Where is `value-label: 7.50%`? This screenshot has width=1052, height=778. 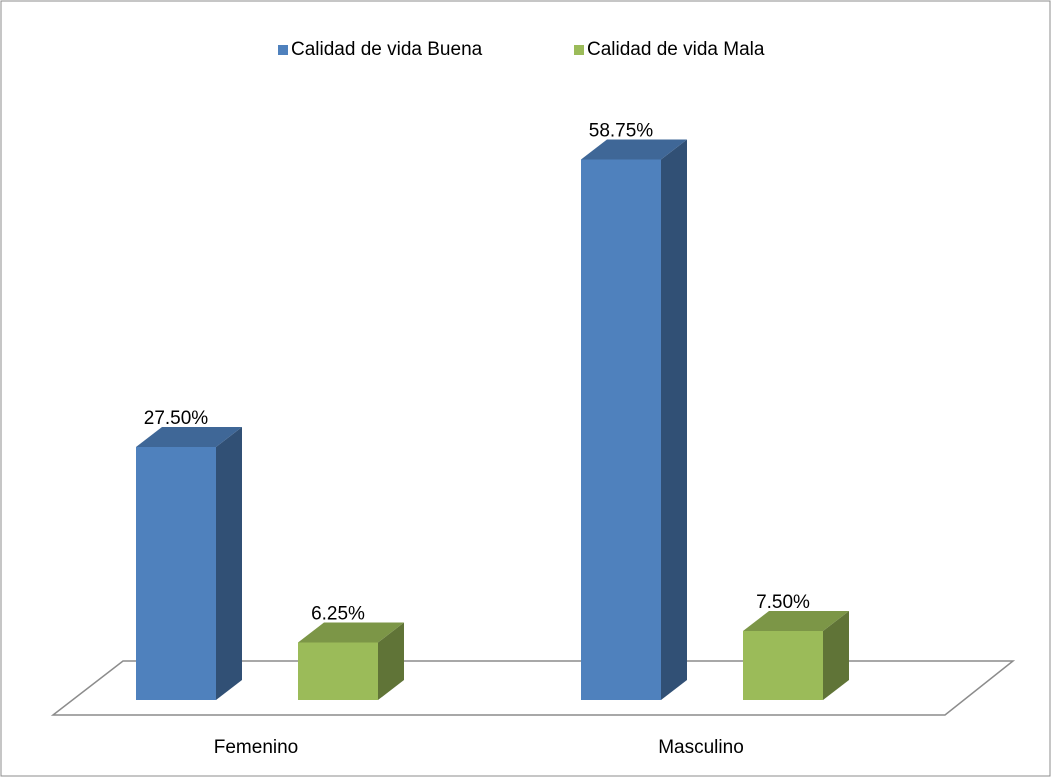 value-label: 7.50% is located at coordinates (783, 602).